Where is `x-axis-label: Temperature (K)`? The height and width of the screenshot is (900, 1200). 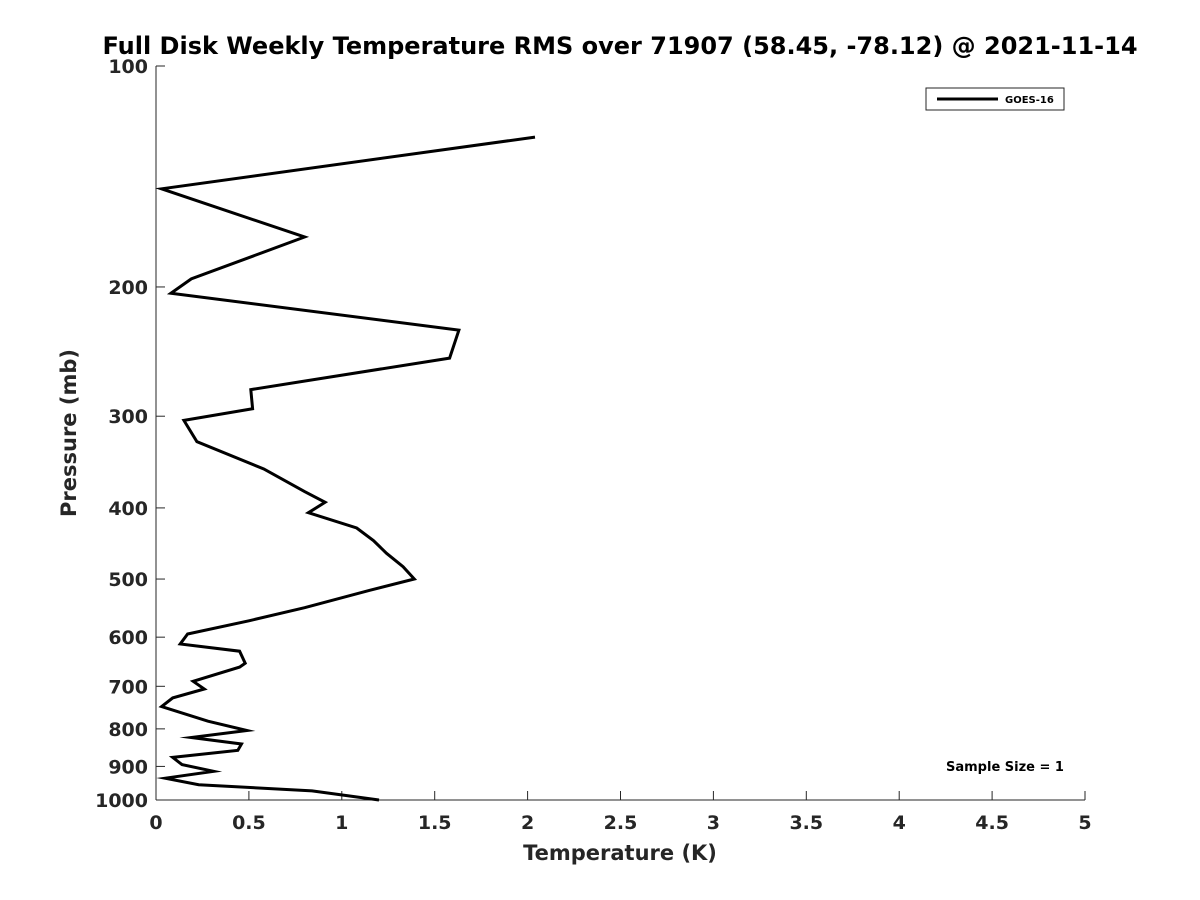
x-axis-label: Temperature (K) is located at coordinates (620, 853).